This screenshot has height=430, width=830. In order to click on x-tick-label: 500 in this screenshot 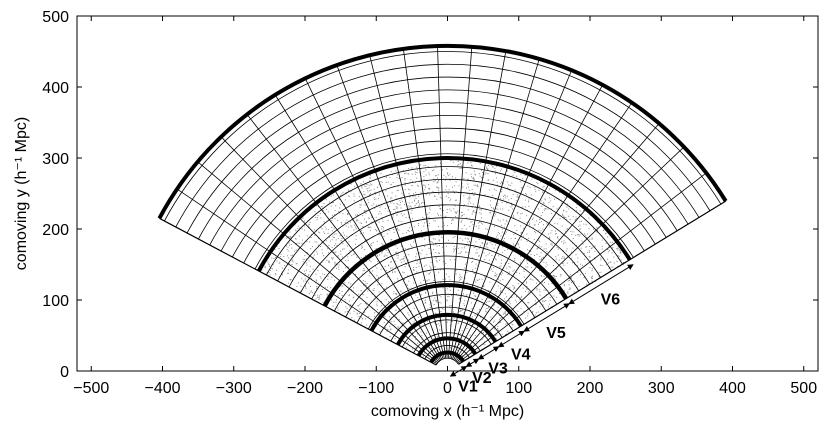, I will do `click(803, 388)`.